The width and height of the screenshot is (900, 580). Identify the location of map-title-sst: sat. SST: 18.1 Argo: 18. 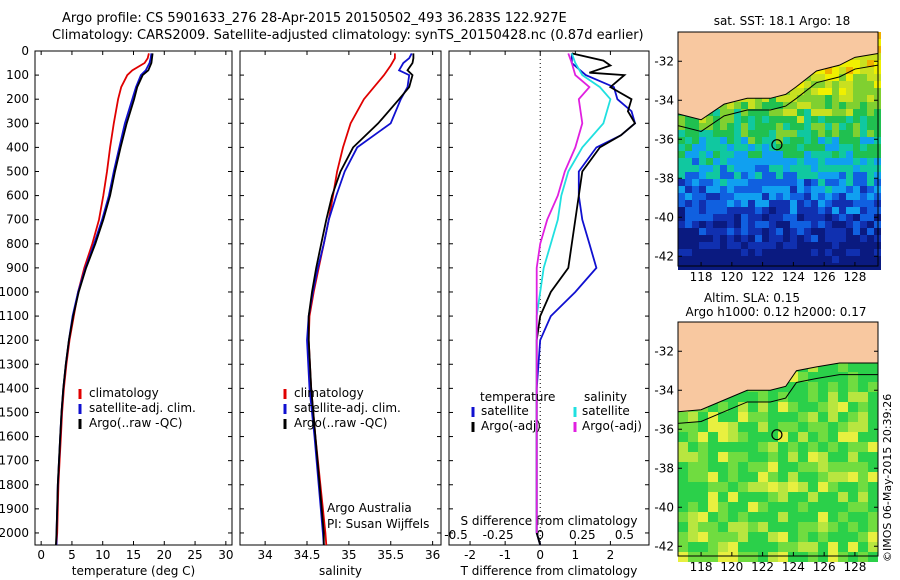
(782, 21).